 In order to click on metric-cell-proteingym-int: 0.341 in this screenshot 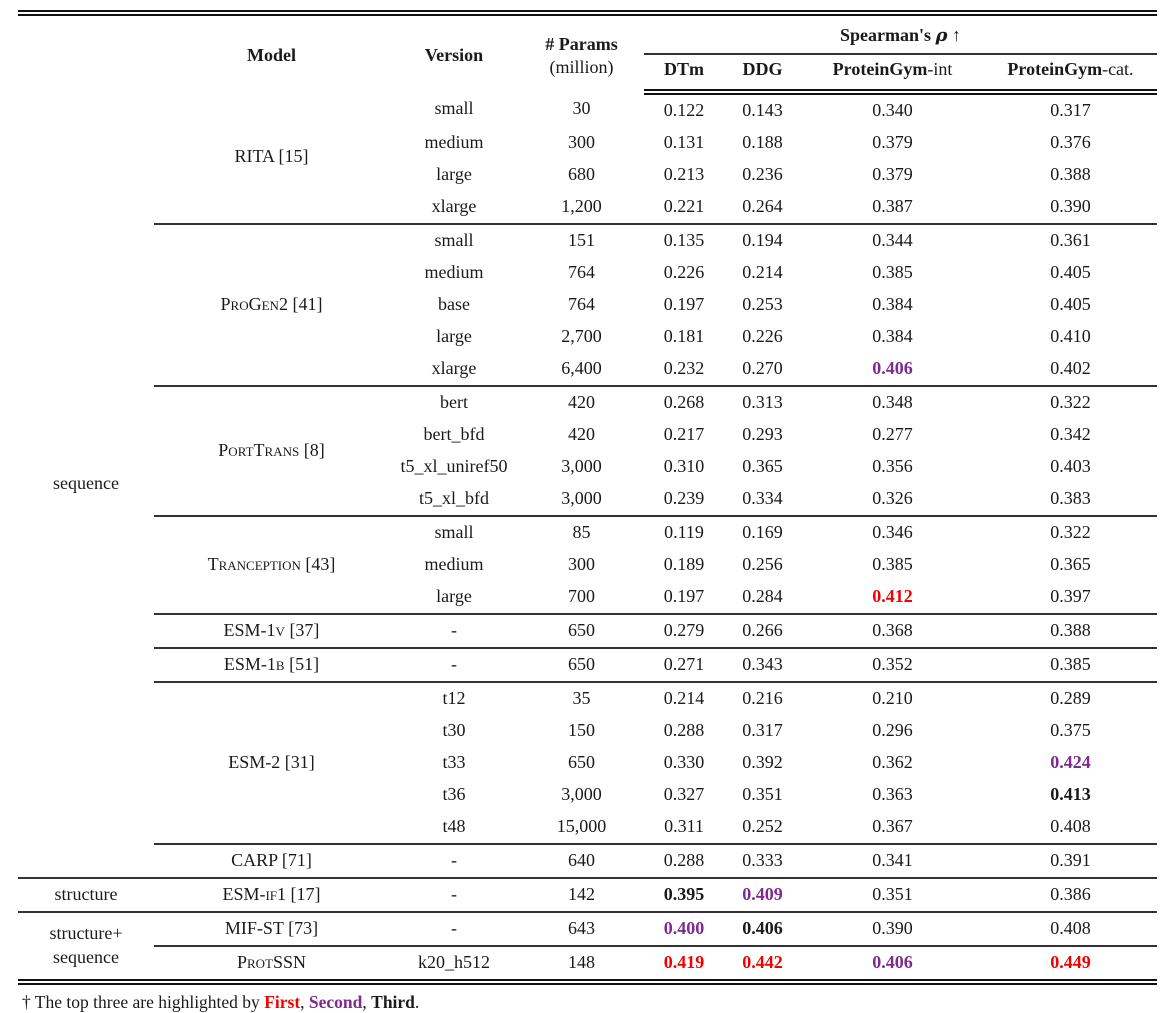, I will do `click(892, 860)`.